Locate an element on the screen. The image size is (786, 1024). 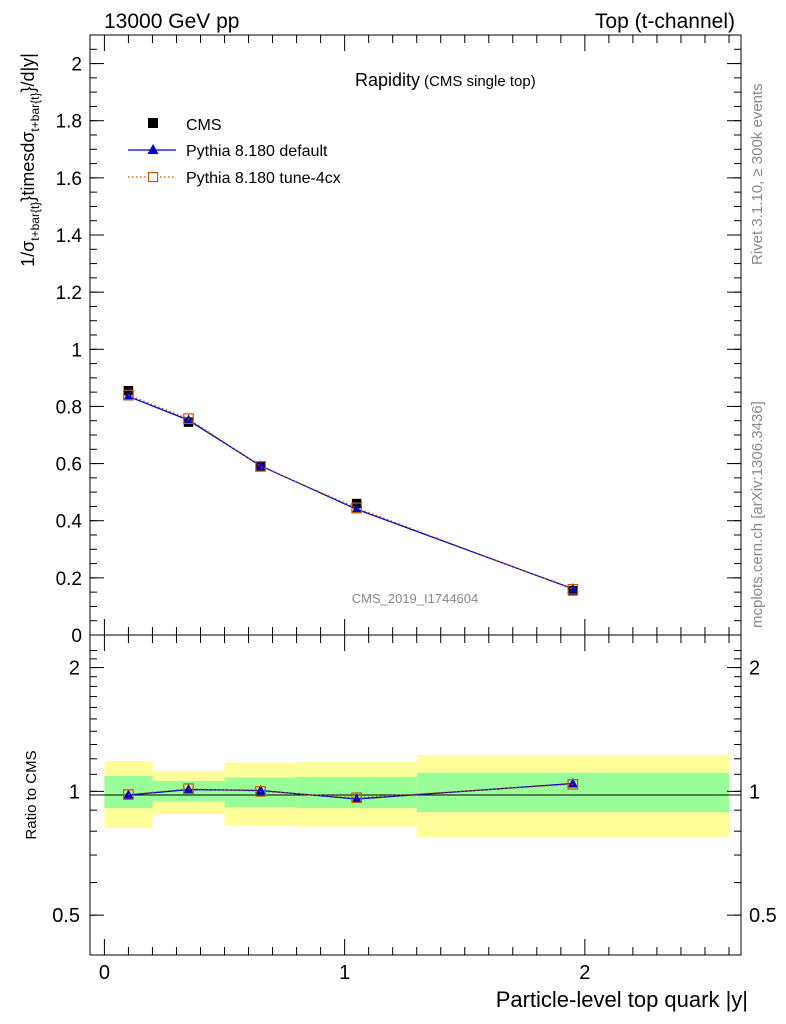
ratio-y-tick-label-right: 1 is located at coordinates (754, 792).